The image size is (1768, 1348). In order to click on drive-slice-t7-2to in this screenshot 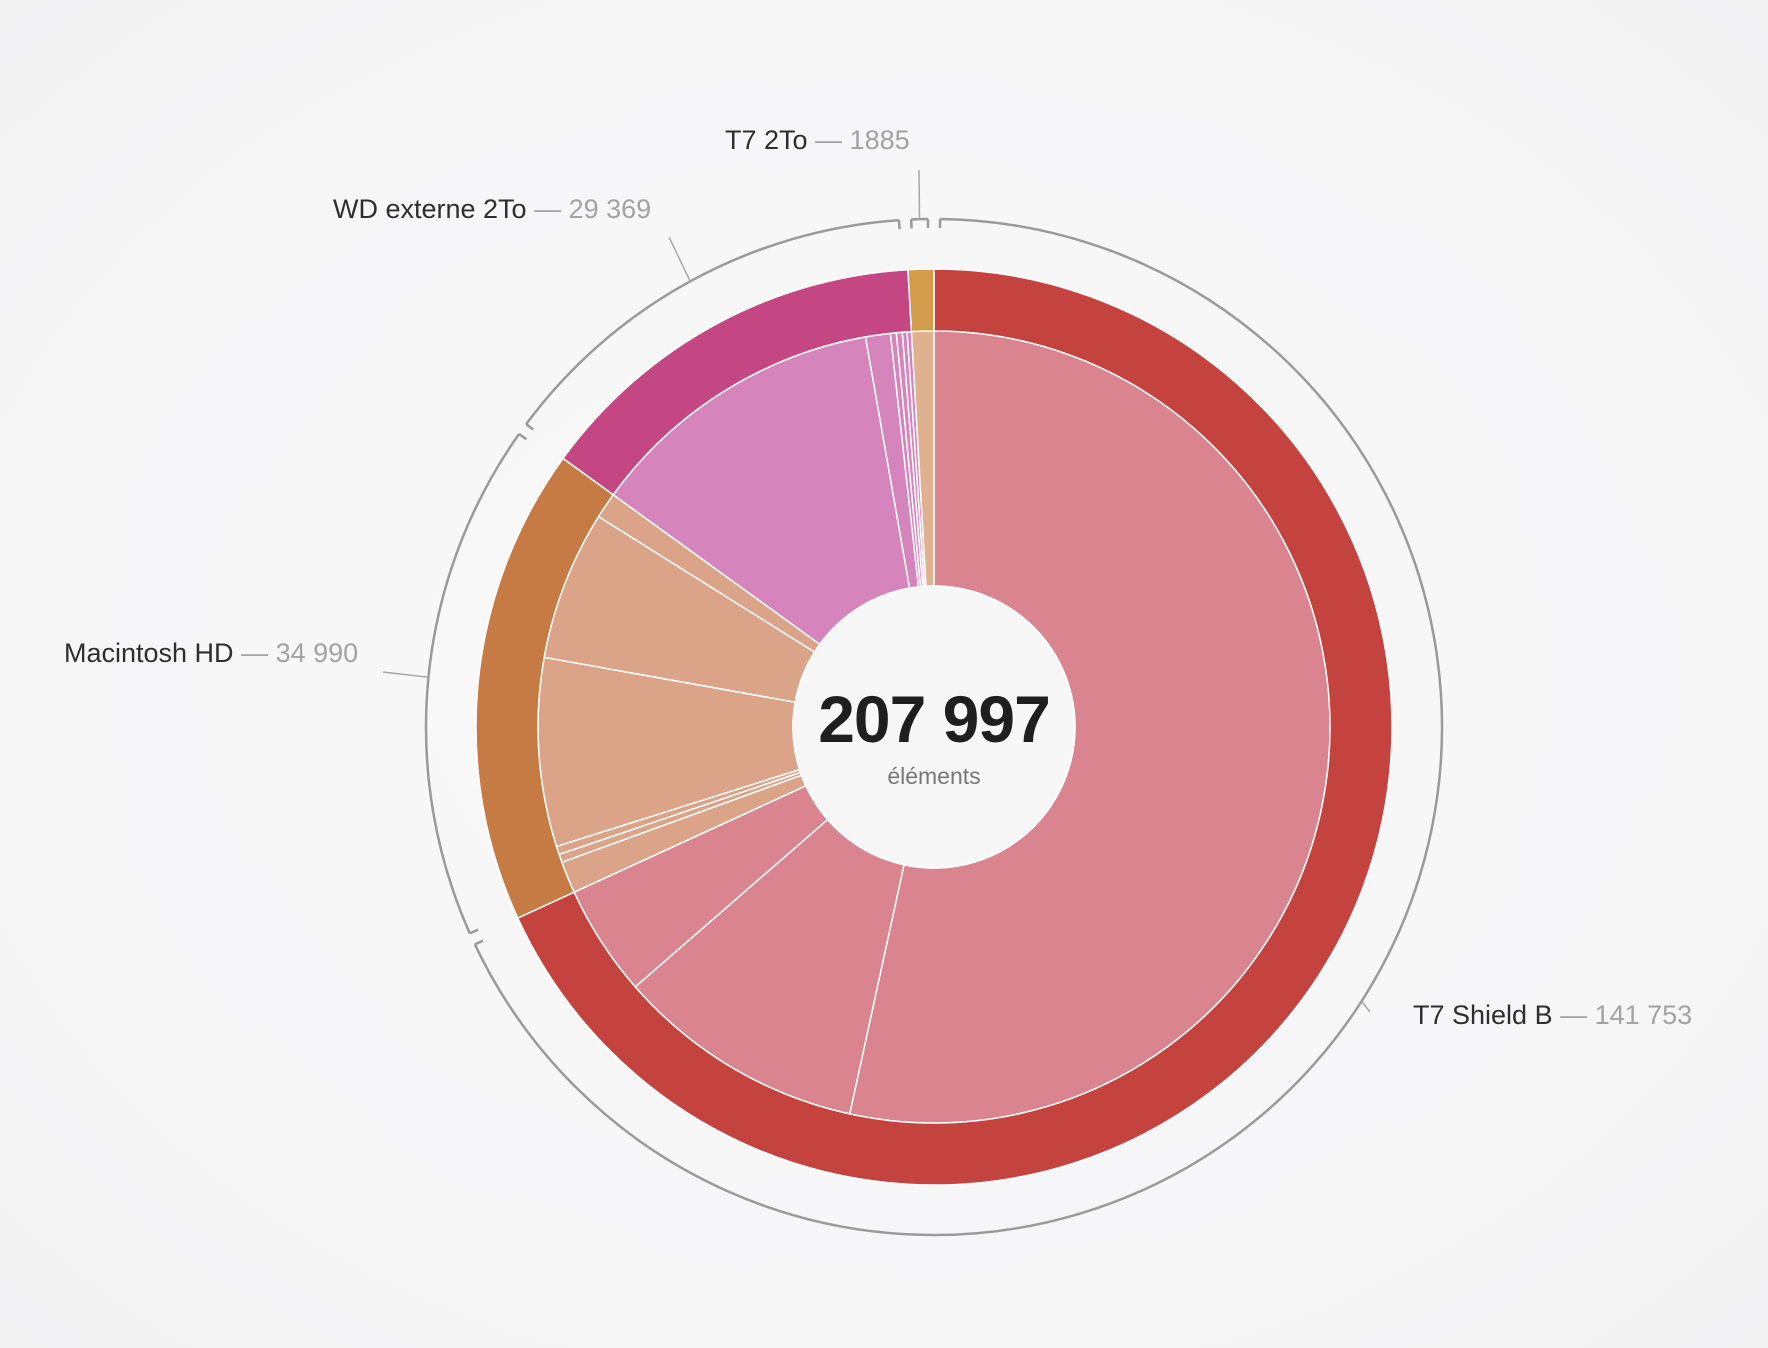, I will do `click(921, 300)`.